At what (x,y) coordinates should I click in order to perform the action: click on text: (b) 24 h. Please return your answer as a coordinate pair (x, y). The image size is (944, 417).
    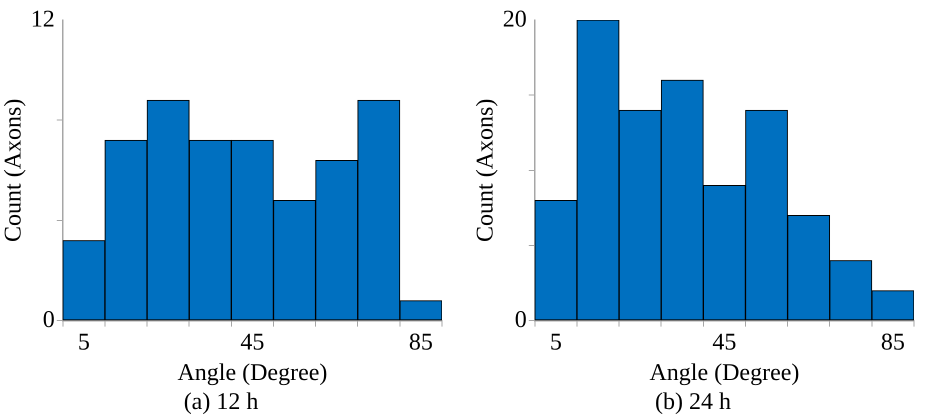
    Looking at the image, I should click on (693, 401).